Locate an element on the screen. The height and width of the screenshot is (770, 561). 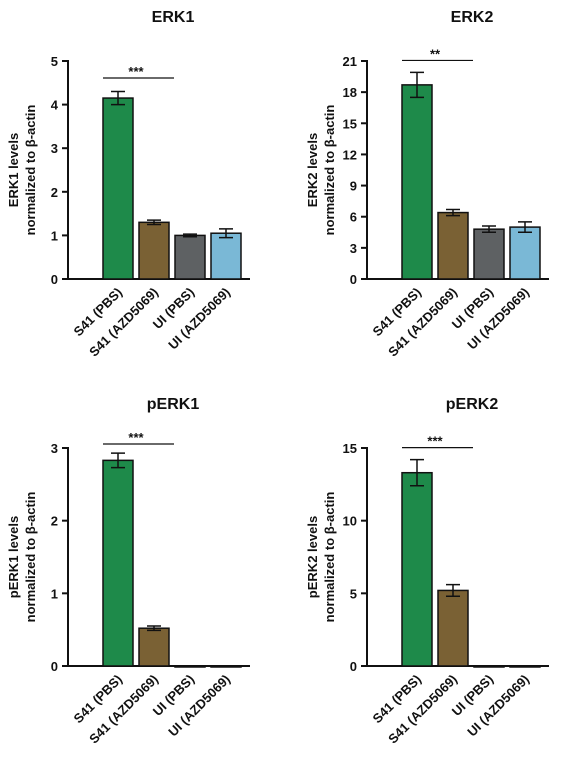
y-tick-label: 9 is located at coordinates (353, 186).